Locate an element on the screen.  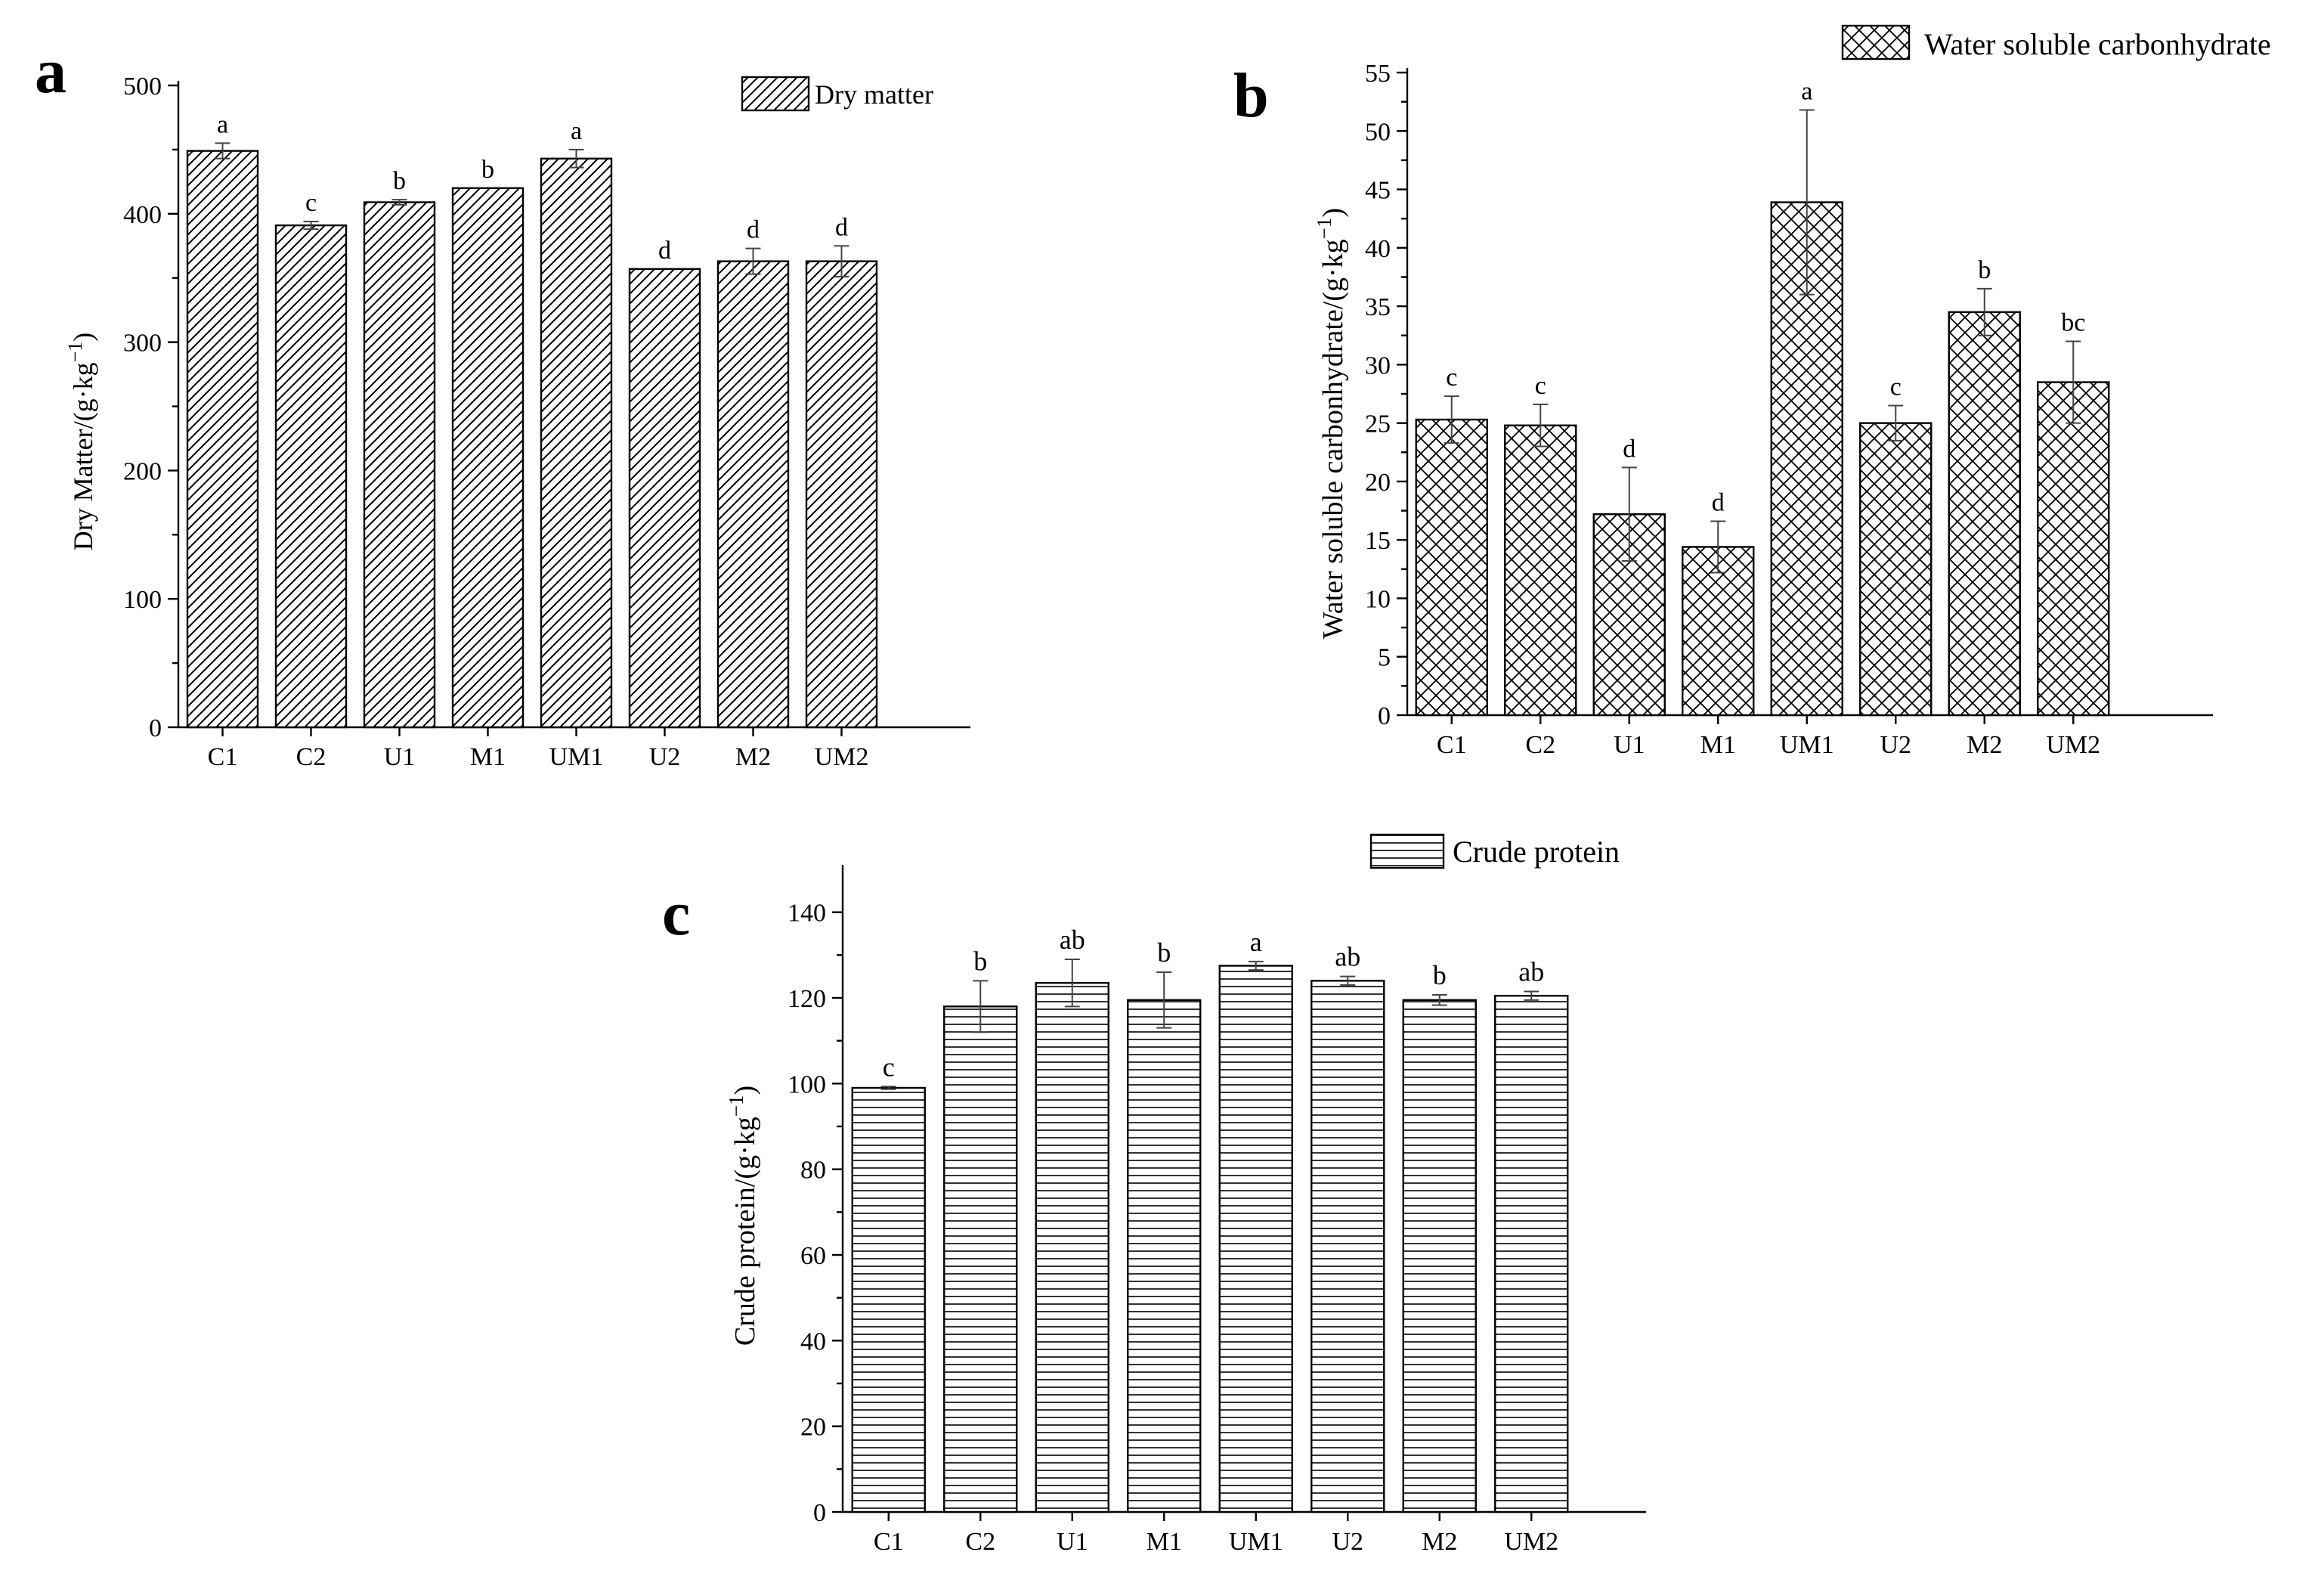
bar-M1-a is located at coordinates (488, 458).